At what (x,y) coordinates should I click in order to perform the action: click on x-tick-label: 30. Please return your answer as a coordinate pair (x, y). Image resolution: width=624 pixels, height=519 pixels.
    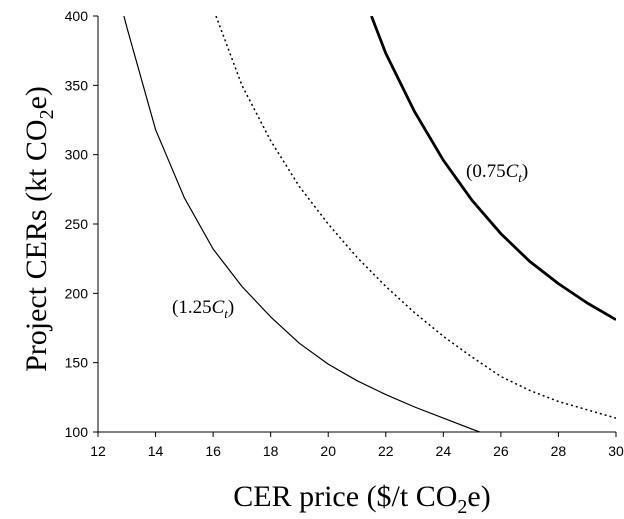
    Looking at the image, I should click on (616, 451).